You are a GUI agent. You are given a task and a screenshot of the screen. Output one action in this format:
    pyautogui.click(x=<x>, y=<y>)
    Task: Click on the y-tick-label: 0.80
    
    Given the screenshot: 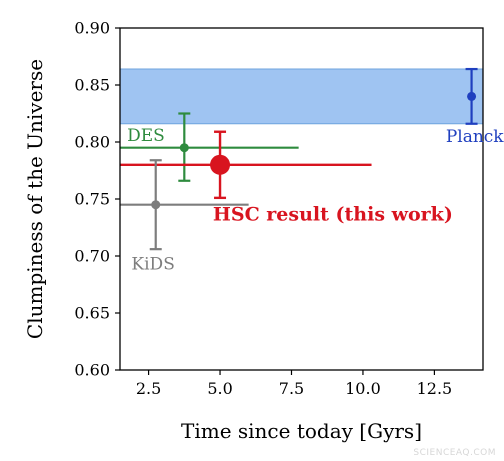 What is the action you would take?
    pyautogui.click(x=92, y=142)
    